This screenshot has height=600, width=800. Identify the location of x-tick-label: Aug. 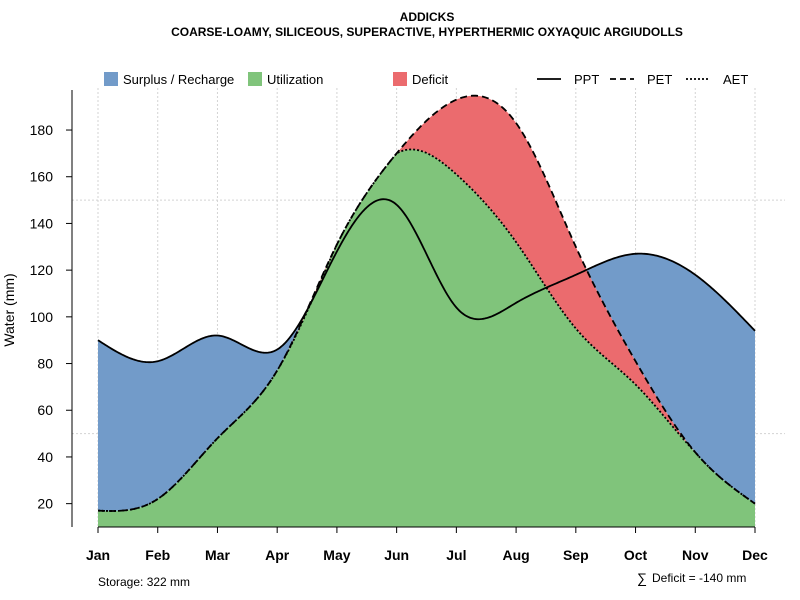
(515, 555).